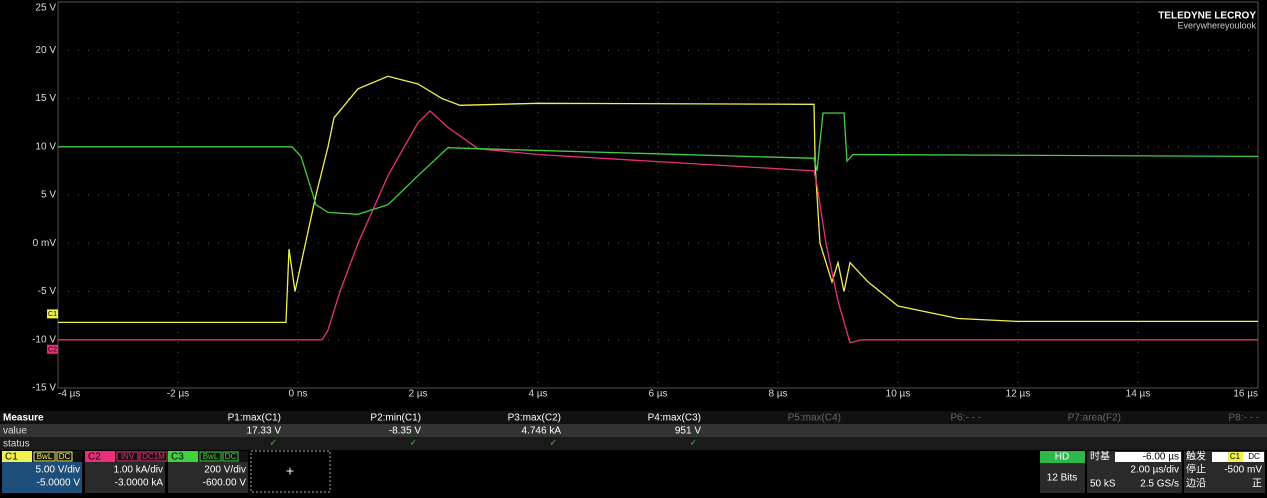  Describe the element at coordinates (1154, 470) in the screenshot. I see `timebase-scale: 2.00 µs/div` at that location.